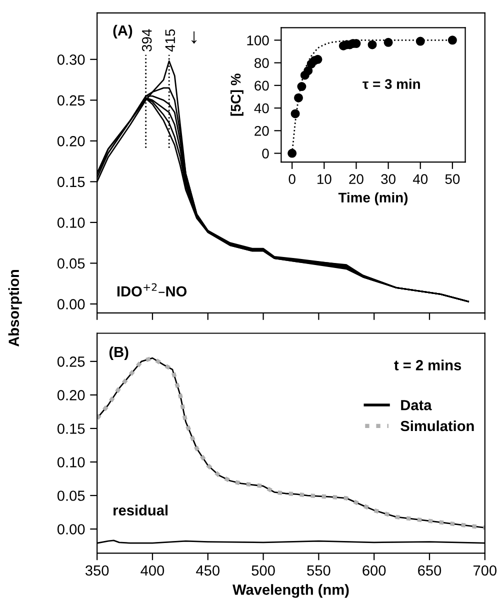  What do you see at coordinates (388, 179) in the screenshot?
I see `x-tick-label: 30` at bounding box center [388, 179].